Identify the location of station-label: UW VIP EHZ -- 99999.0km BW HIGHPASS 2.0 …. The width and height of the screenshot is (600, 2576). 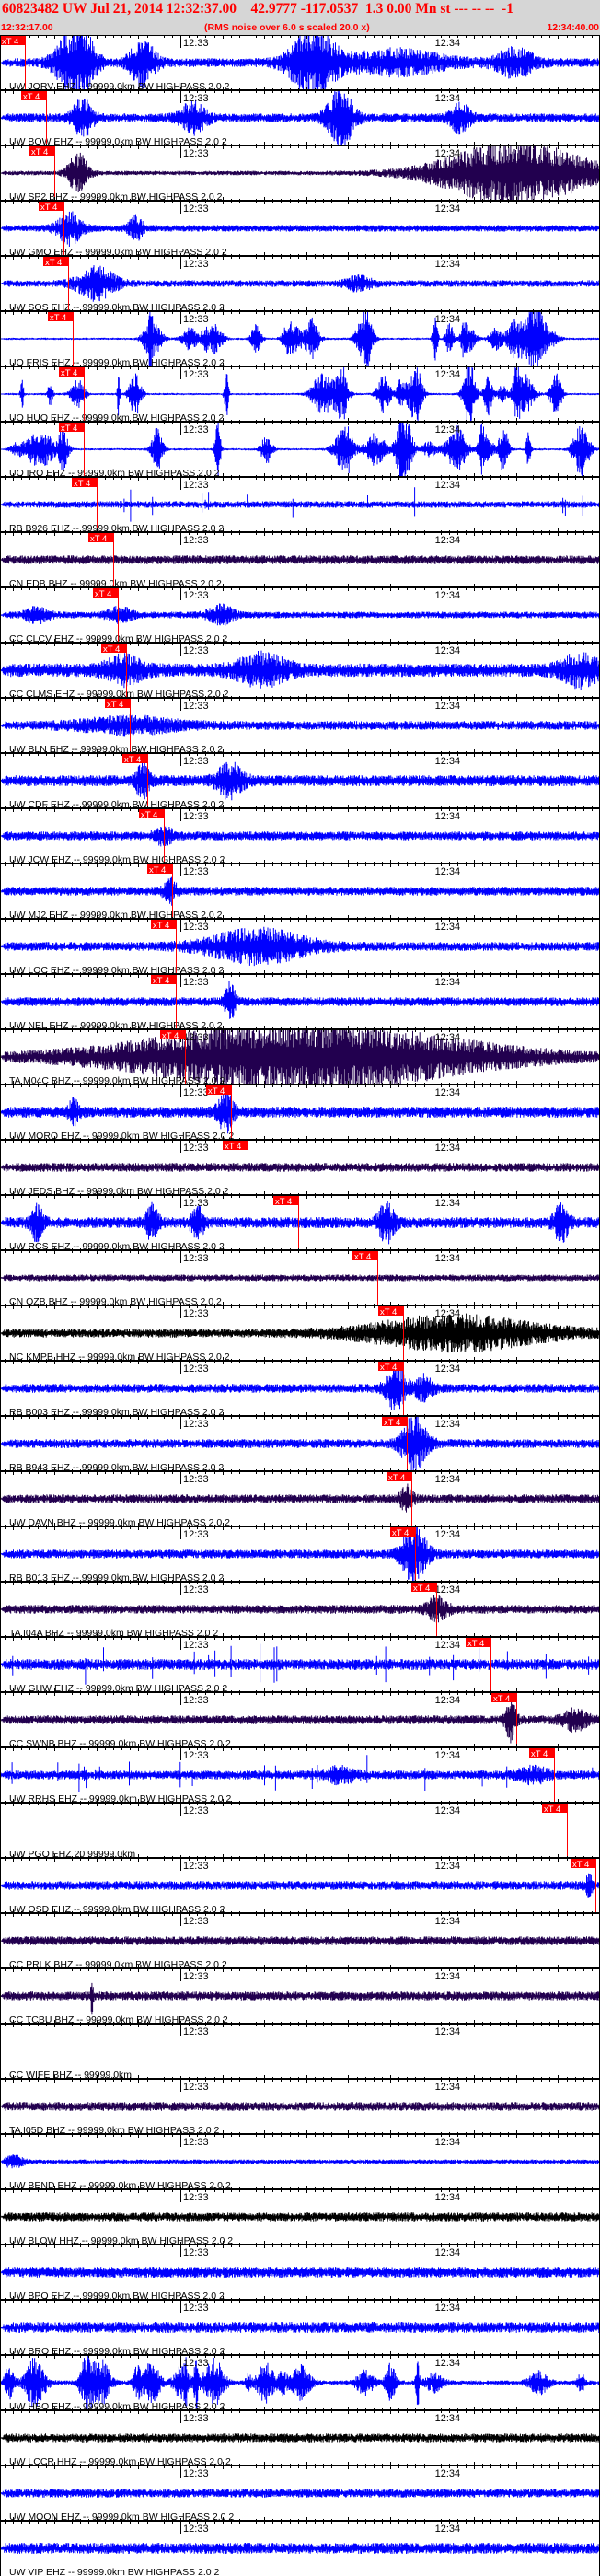
(114, 2571).